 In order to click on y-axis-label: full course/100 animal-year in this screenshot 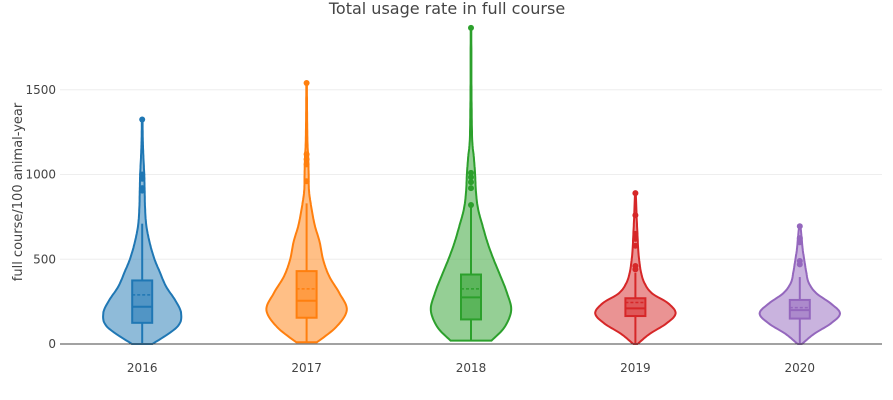, I will do `click(18, 191)`.